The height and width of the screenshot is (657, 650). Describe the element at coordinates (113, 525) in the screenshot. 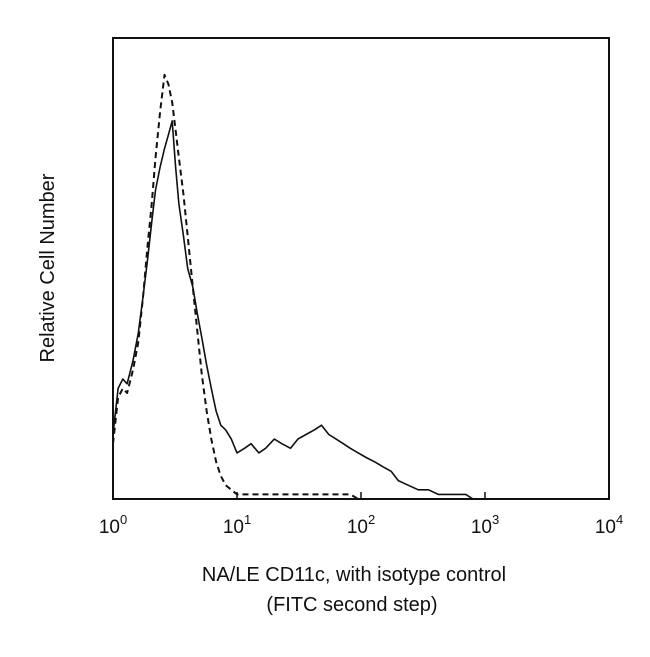

I see `x-tick-label: 10⁰` at that location.